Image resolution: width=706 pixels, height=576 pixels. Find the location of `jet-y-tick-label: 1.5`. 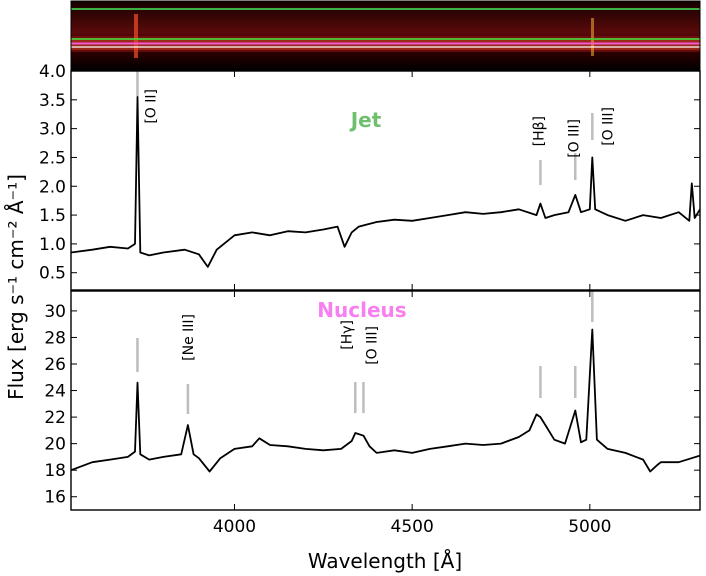

jet-y-tick-label: 1.5 is located at coordinates (52, 216).